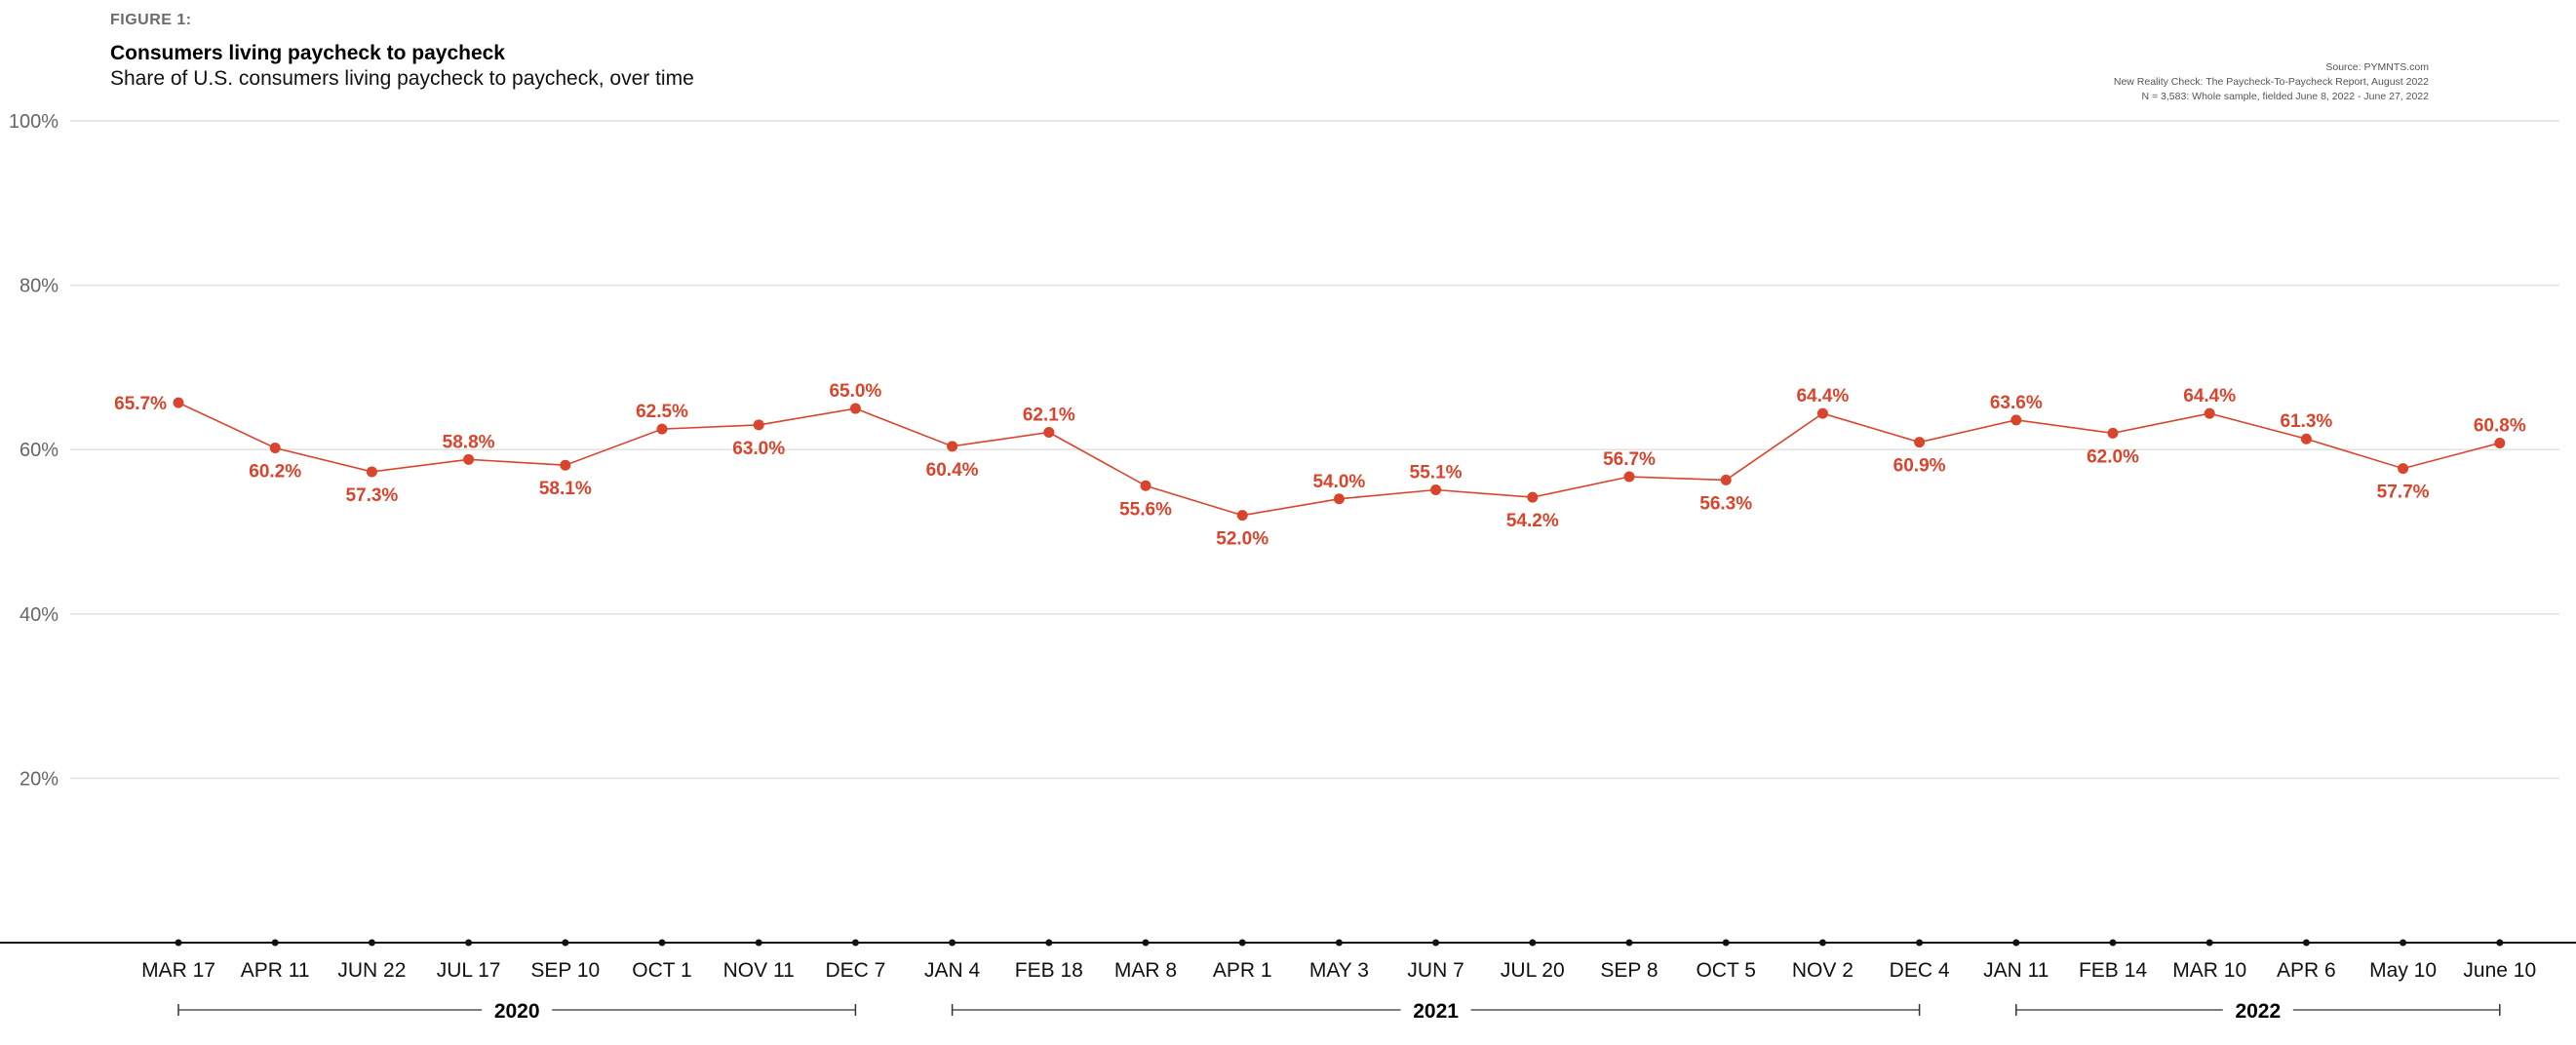 This screenshot has width=2576, height=1045. What do you see at coordinates (2016, 970) in the screenshot?
I see `x-tick-label: JAN 11` at bounding box center [2016, 970].